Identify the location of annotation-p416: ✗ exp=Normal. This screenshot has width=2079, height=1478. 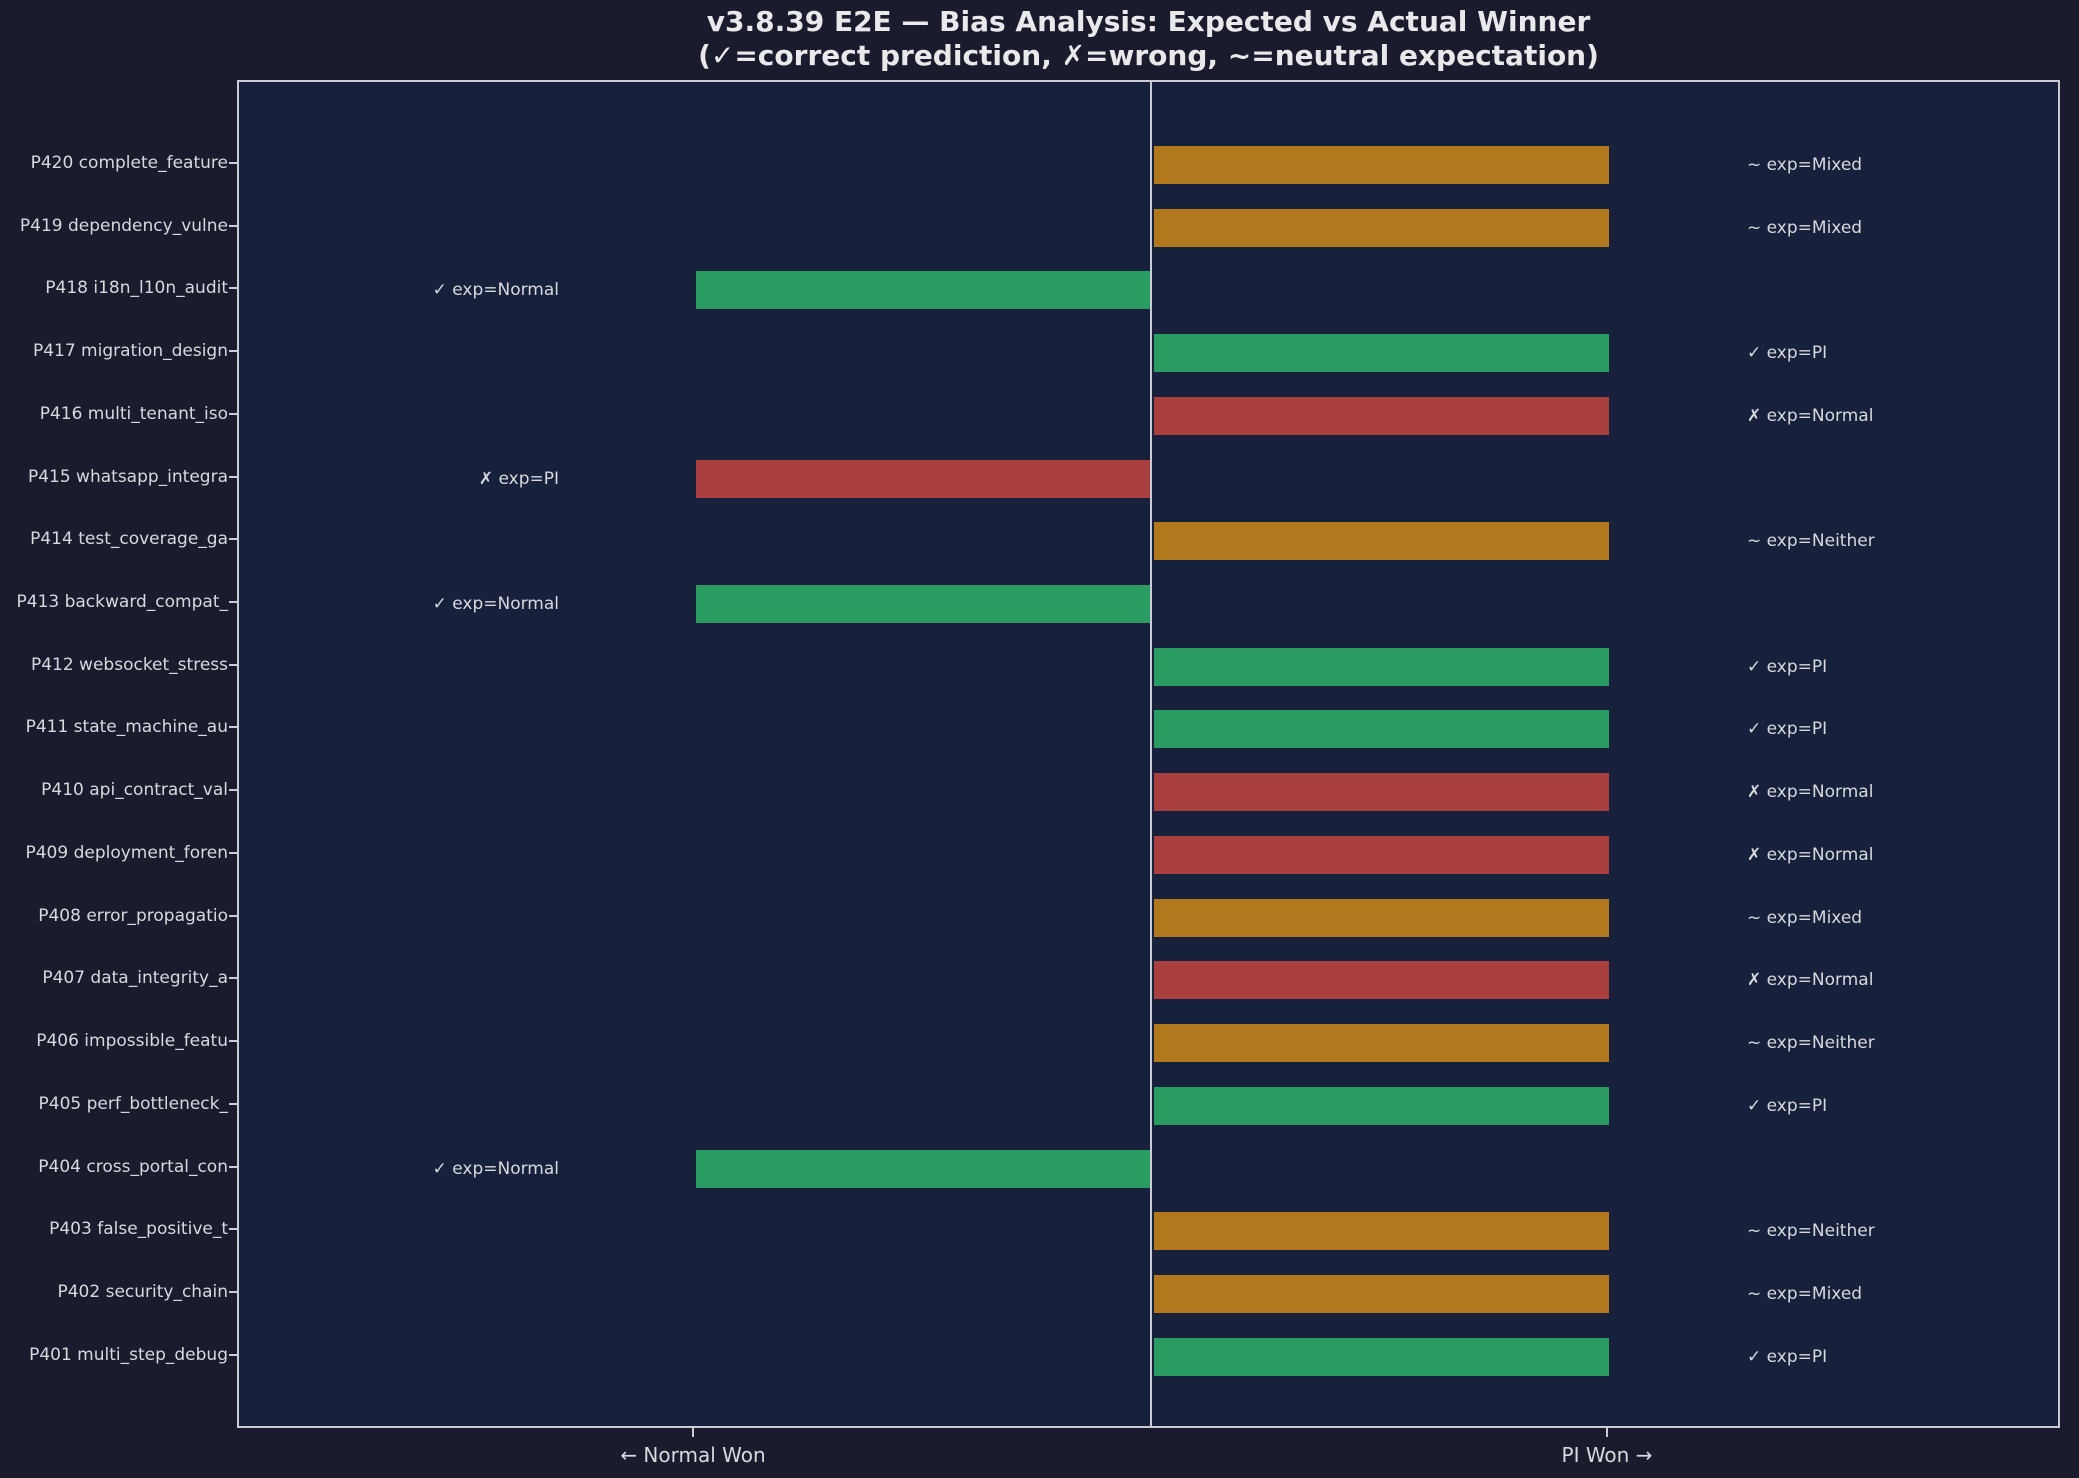
(1810, 415).